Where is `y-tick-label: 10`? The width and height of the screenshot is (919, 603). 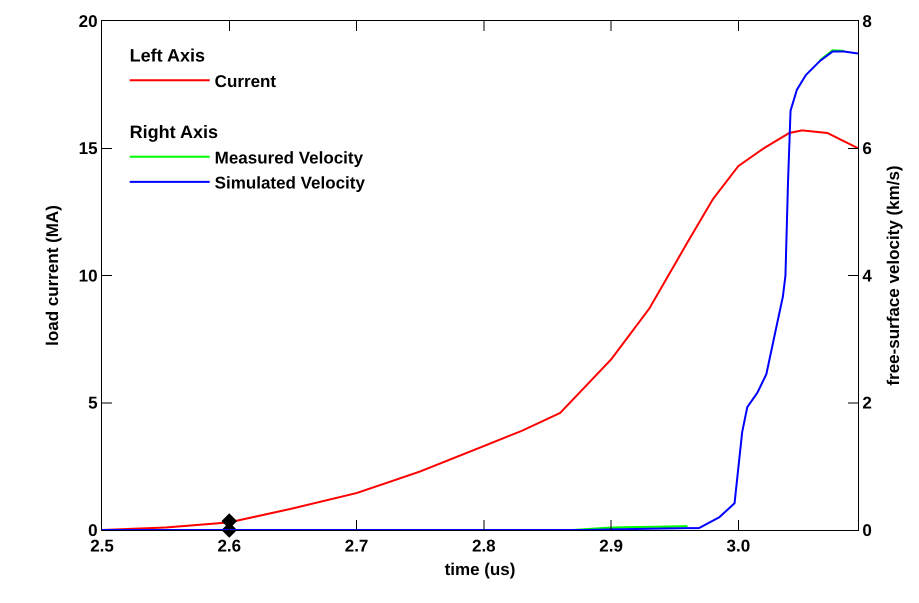
y-tick-label: 10 is located at coordinates (88, 276).